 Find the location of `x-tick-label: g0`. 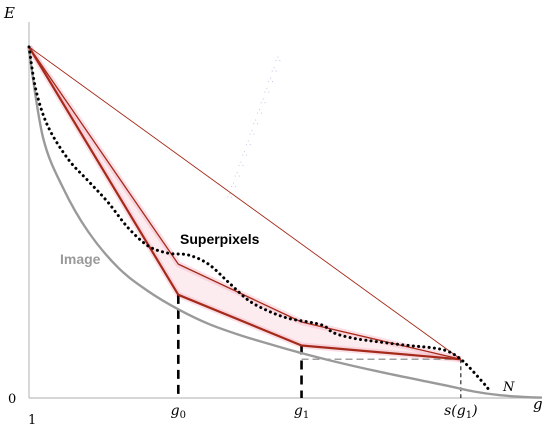

x-tick-label: g0 is located at coordinates (178, 412).